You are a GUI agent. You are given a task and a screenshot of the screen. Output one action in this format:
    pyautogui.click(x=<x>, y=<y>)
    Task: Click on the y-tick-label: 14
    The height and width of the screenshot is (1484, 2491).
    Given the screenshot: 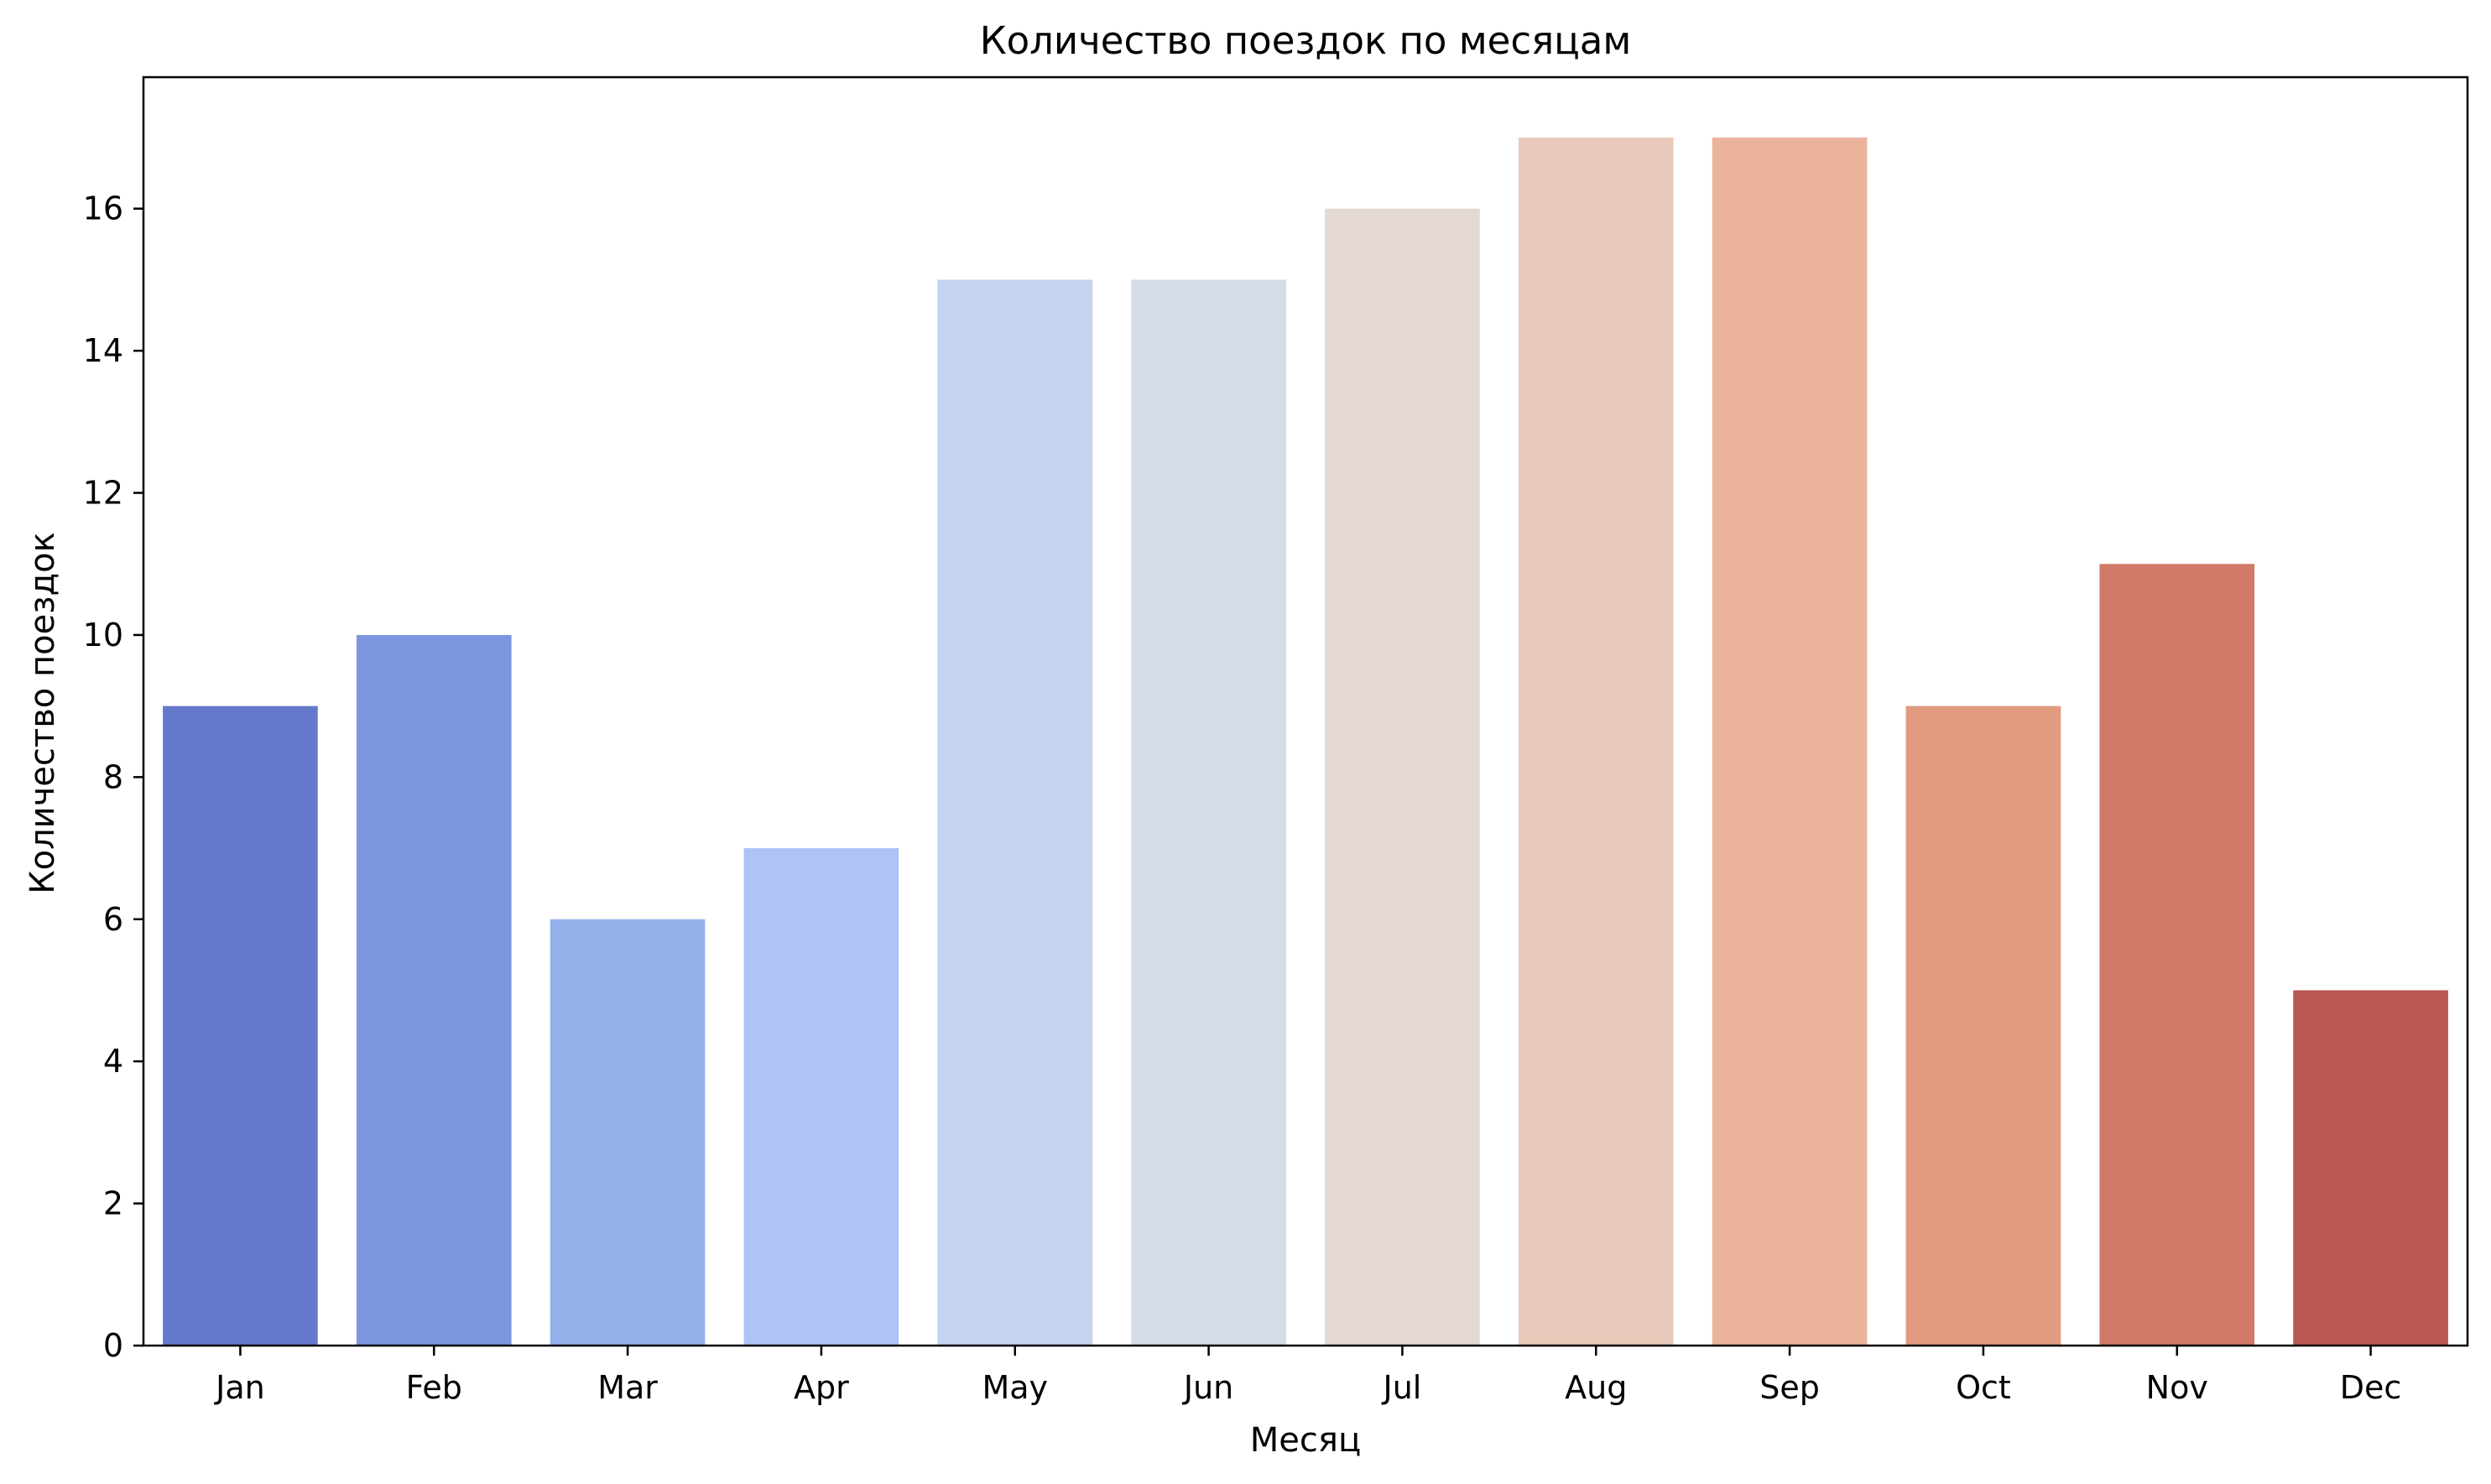 What is the action you would take?
    pyautogui.click(x=103, y=350)
    